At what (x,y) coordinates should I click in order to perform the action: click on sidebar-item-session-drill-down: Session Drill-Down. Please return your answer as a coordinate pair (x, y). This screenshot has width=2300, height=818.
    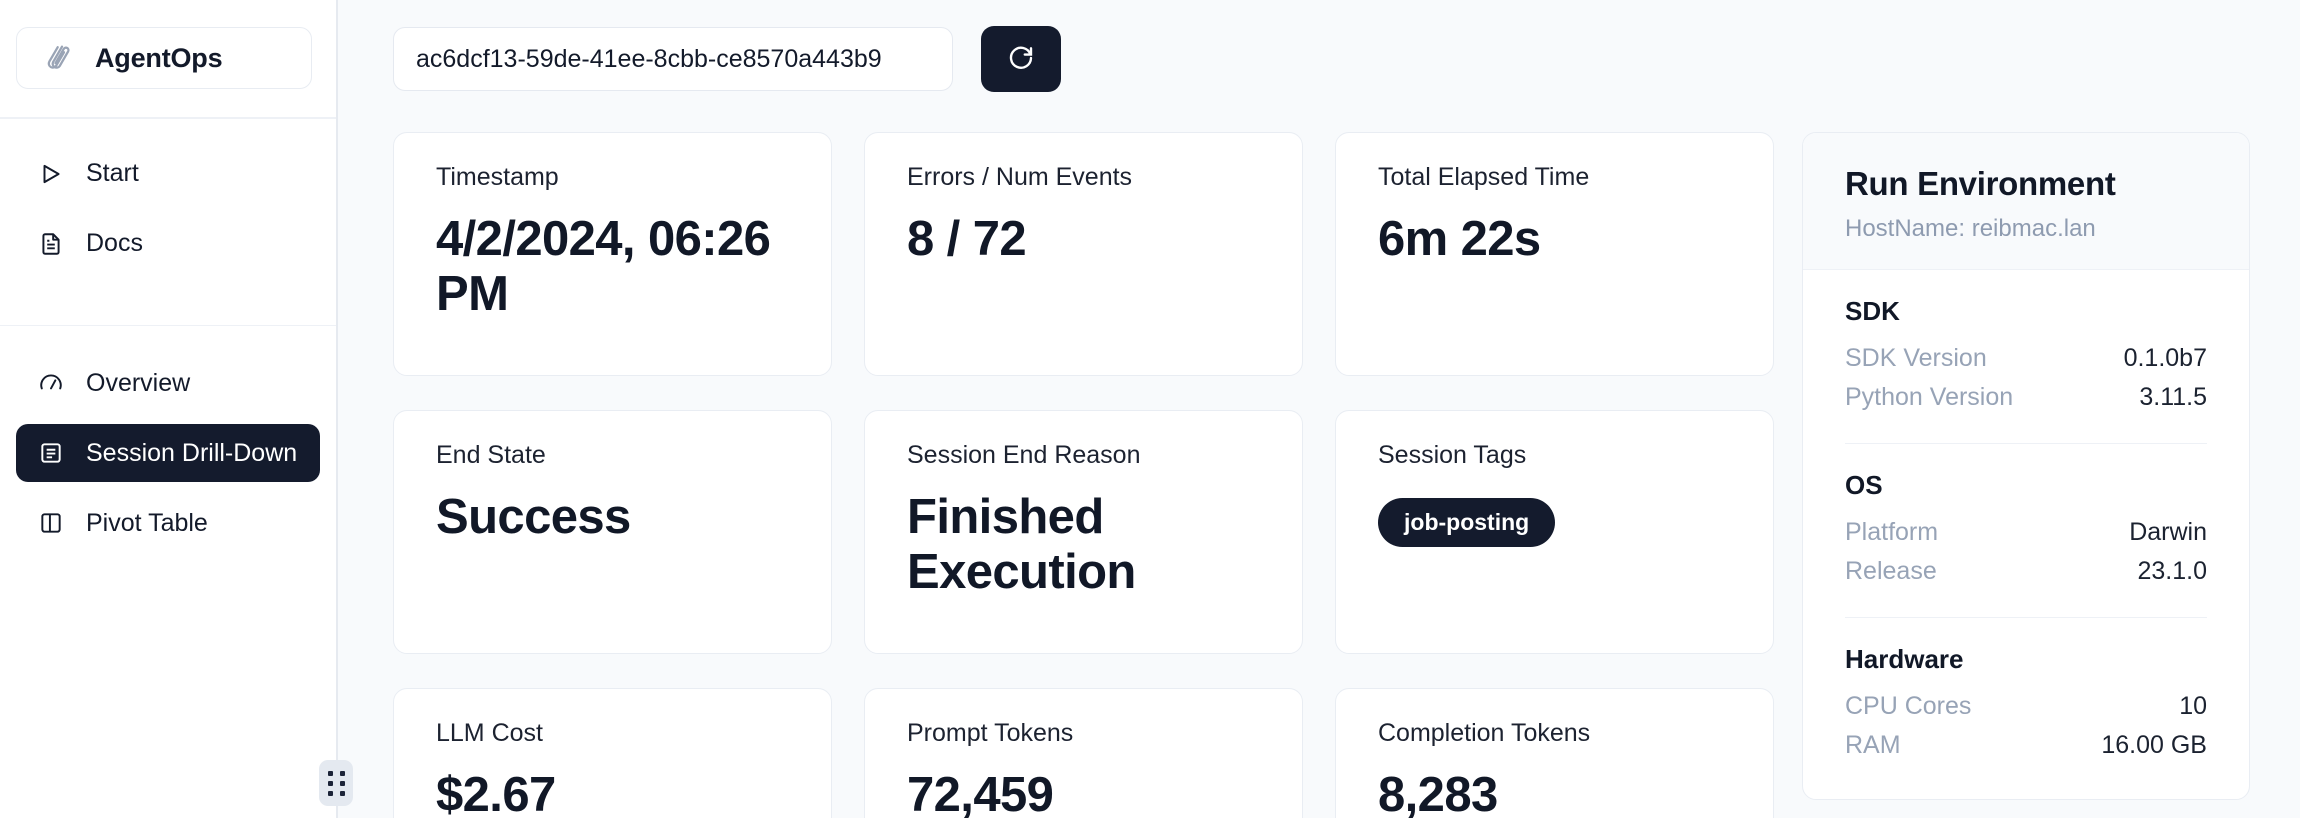
    Looking at the image, I should click on (168, 453).